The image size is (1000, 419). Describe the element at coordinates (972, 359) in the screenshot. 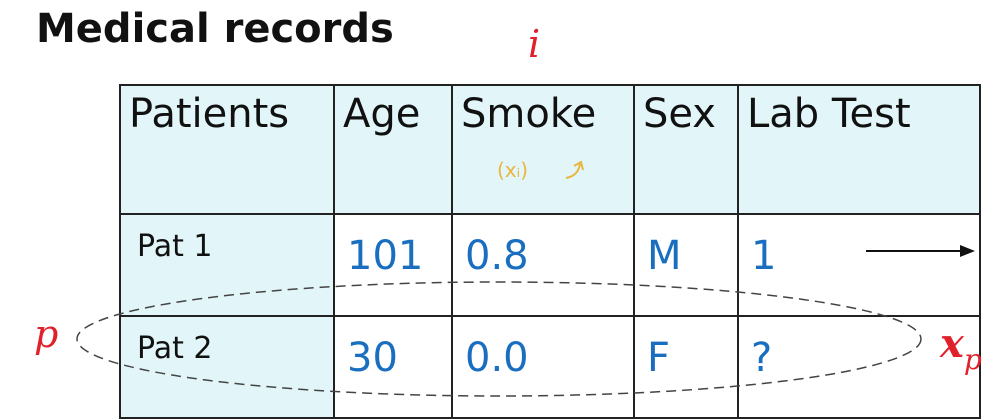

I see `vector-subscript: p` at that location.